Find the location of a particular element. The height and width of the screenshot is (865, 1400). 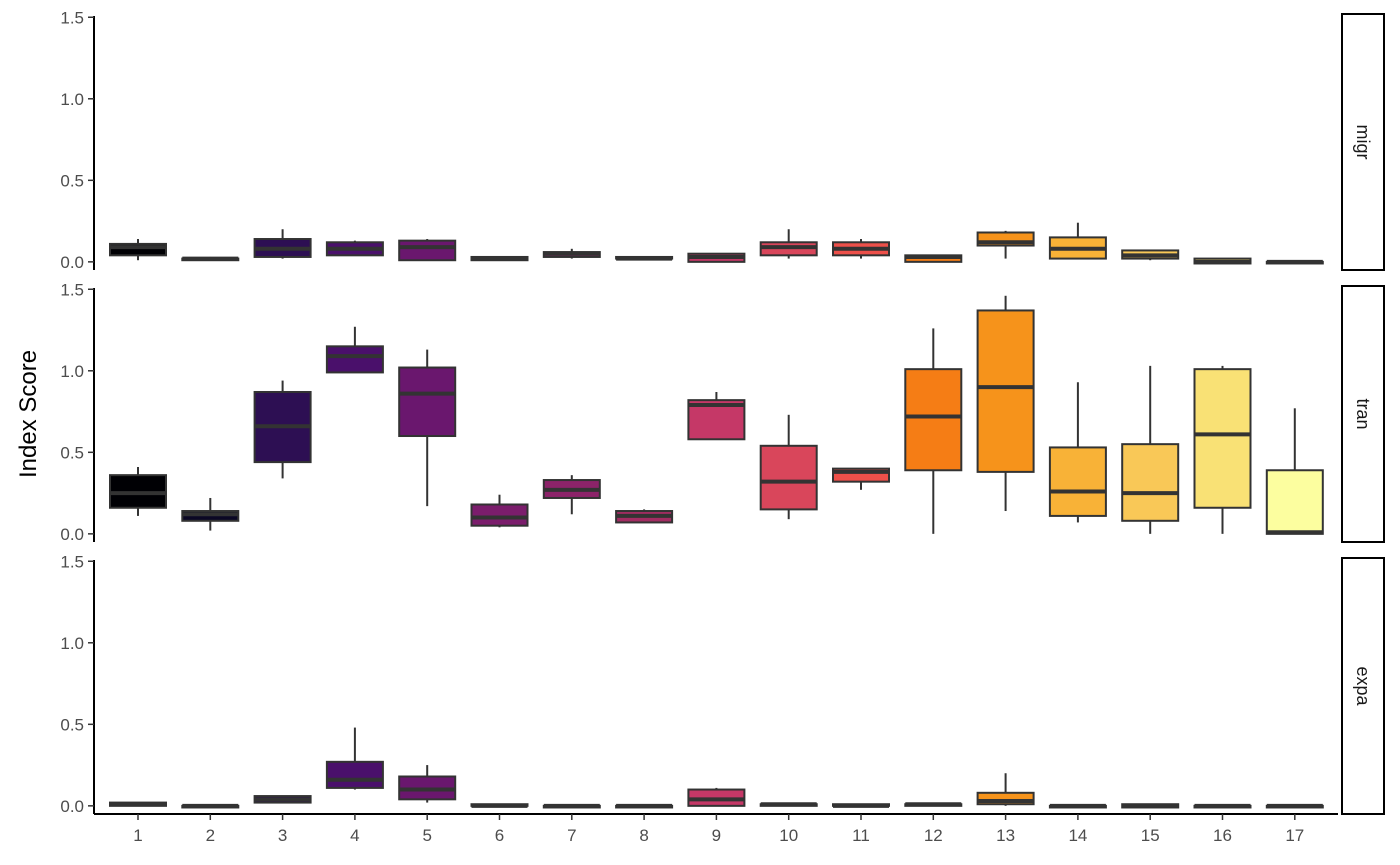

x-tick-label: 6 is located at coordinates (499, 835).